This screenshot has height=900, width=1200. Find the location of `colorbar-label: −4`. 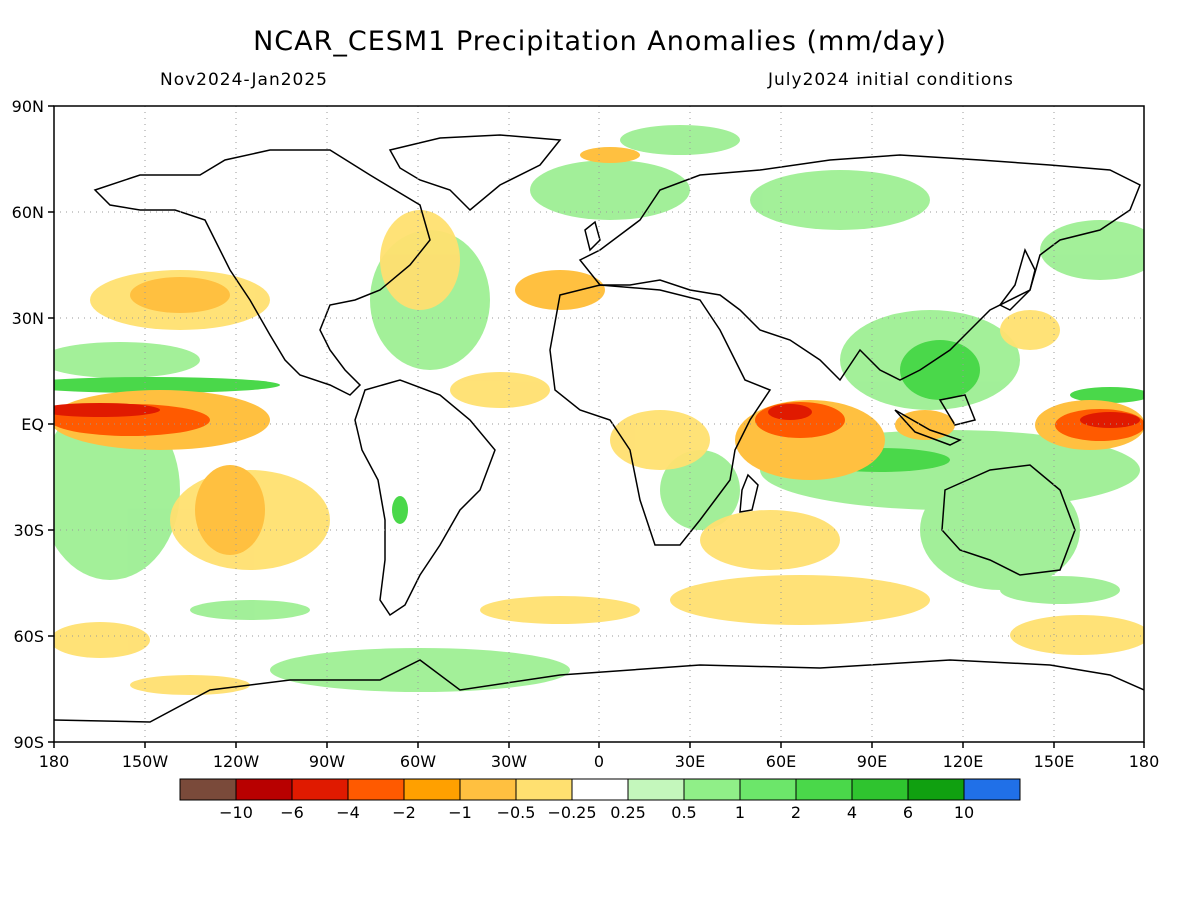

colorbar-label: −4 is located at coordinates (348, 812).